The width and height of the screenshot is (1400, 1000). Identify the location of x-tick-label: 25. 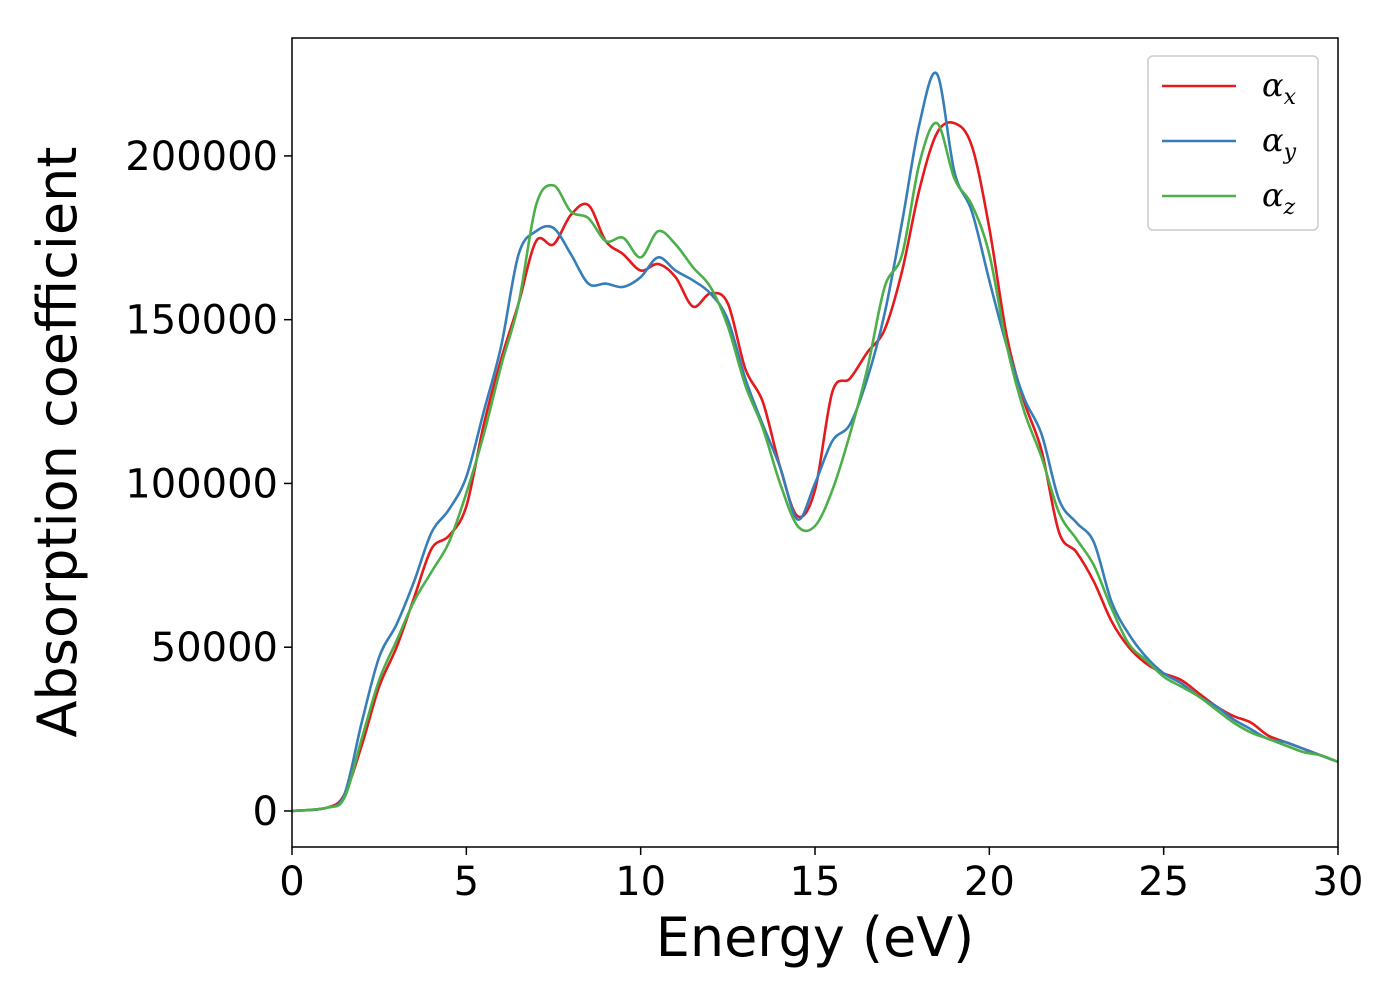
(1163, 882).